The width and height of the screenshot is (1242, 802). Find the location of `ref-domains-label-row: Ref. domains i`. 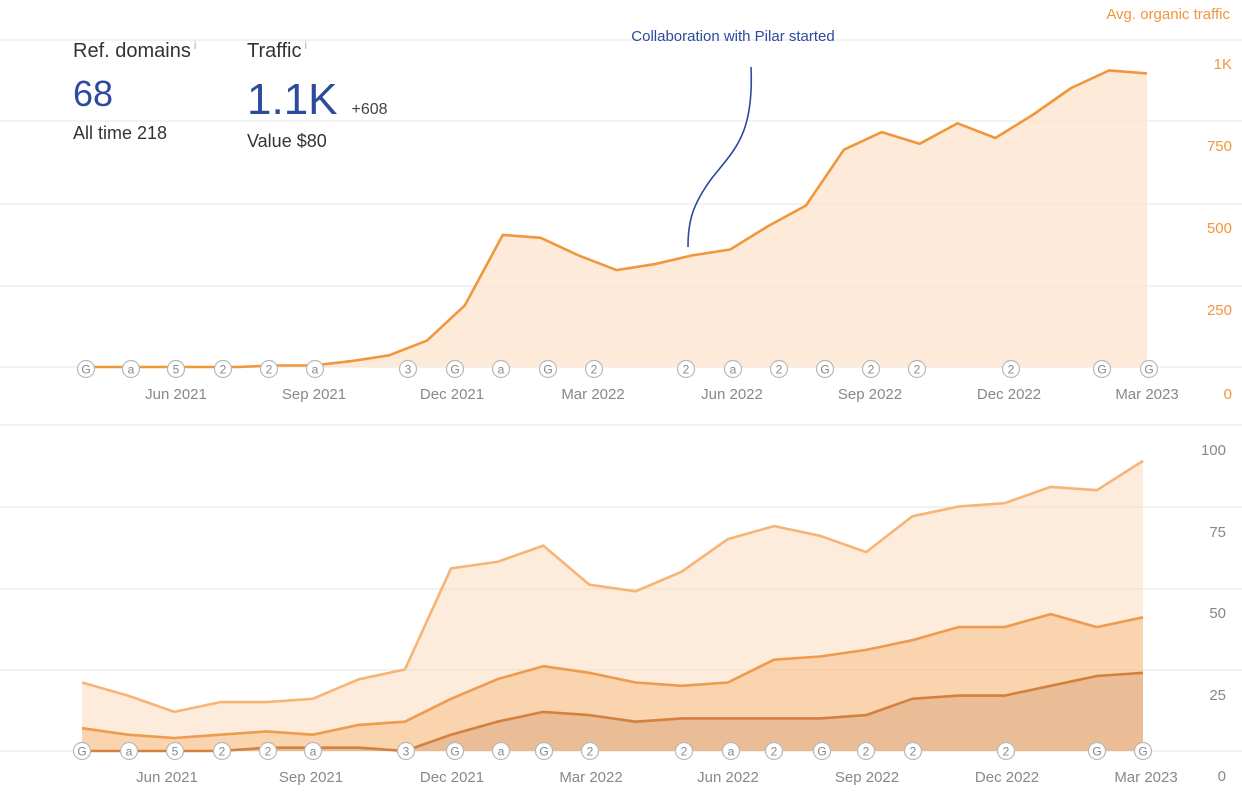

ref-domains-label-row: Ref. domains i is located at coordinates (134, 51).